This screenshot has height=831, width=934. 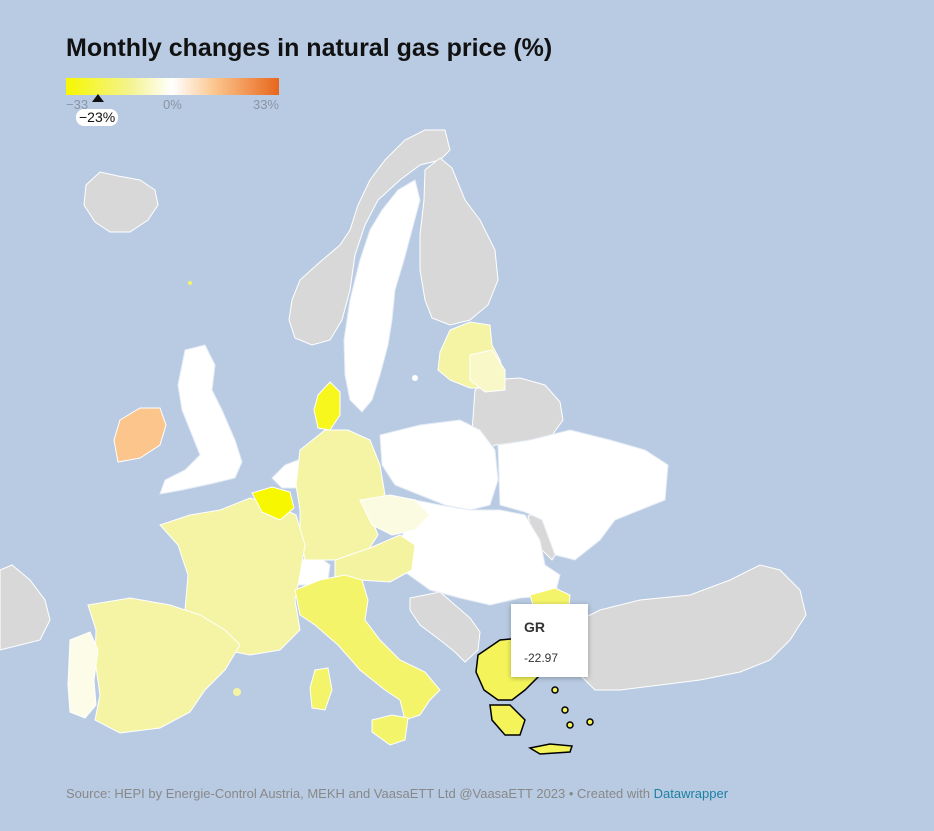 What do you see at coordinates (549, 640) in the screenshot?
I see `country-tooltip: GR -22.97` at bounding box center [549, 640].